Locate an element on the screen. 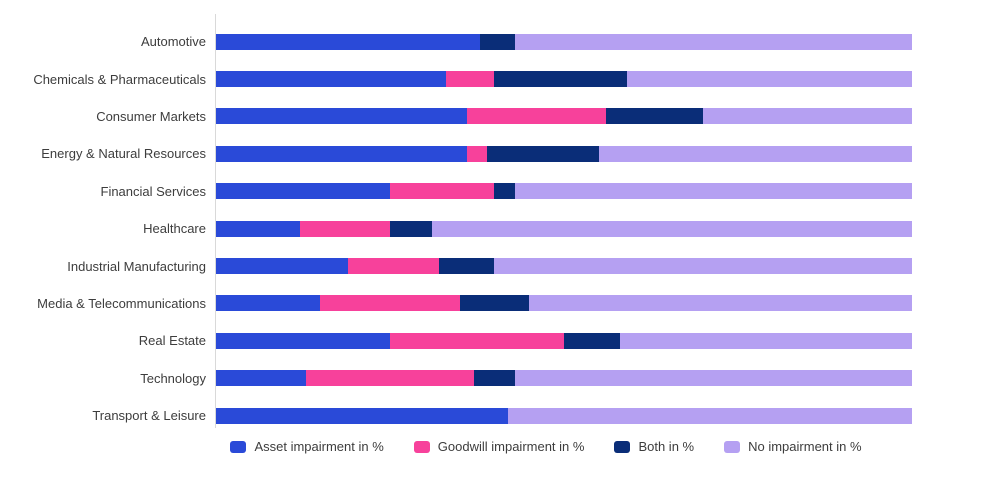 The width and height of the screenshot is (1000, 500). legend-item: Asset impairment in % is located at coordinates (307, 446).